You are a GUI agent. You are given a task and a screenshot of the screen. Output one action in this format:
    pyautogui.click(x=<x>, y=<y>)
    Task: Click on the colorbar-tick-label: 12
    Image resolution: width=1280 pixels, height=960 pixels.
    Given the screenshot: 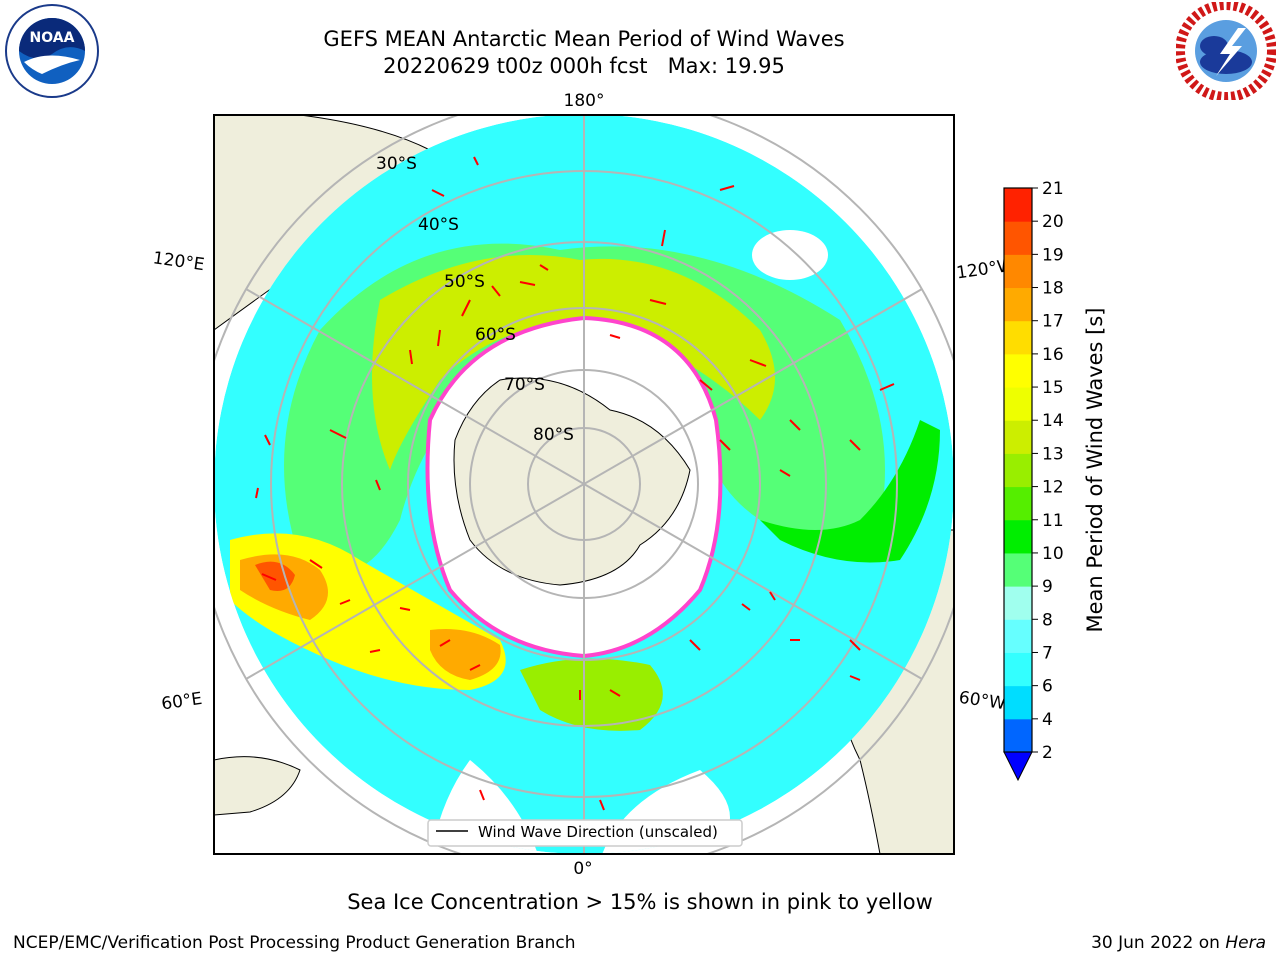 What is the action you would take?
    pyautogui.click(x=1053, y=488)
    